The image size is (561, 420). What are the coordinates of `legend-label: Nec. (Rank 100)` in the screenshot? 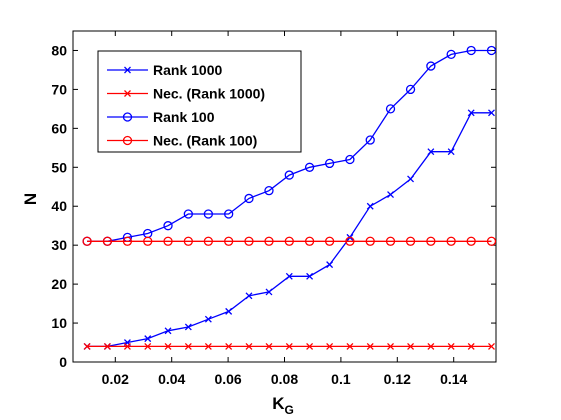 It's located at (205, 141).